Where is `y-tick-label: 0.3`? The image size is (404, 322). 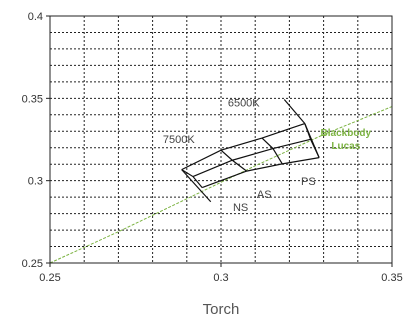 y-tick-label: 0.3 is located at coordinates (35, 182).